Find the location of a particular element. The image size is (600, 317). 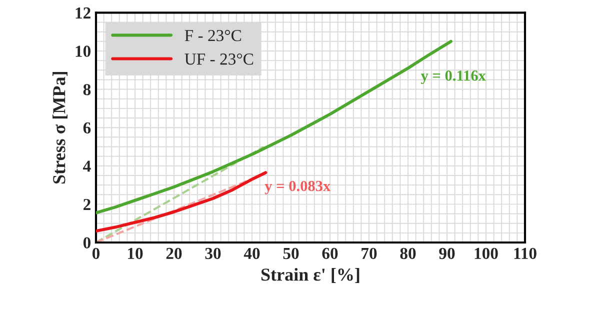

y-tick-label: 6 is located at coordinates (87, 128).